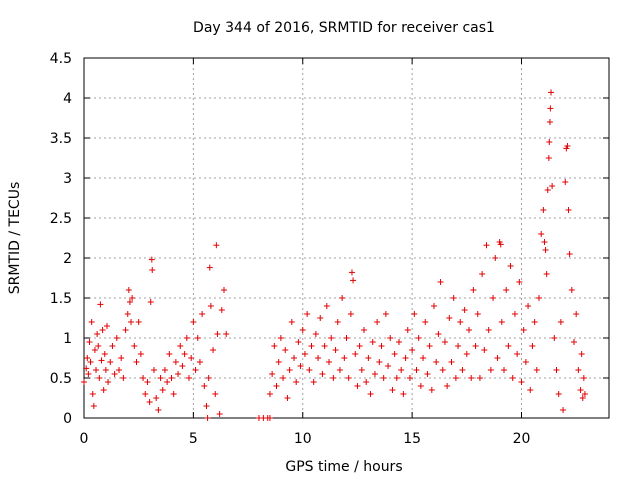 The image size is (640, 480). What do you see at coordinates (84, 439) in the screenshot?
I see `x-tick-label: 0` at bounding box center [84, 439].